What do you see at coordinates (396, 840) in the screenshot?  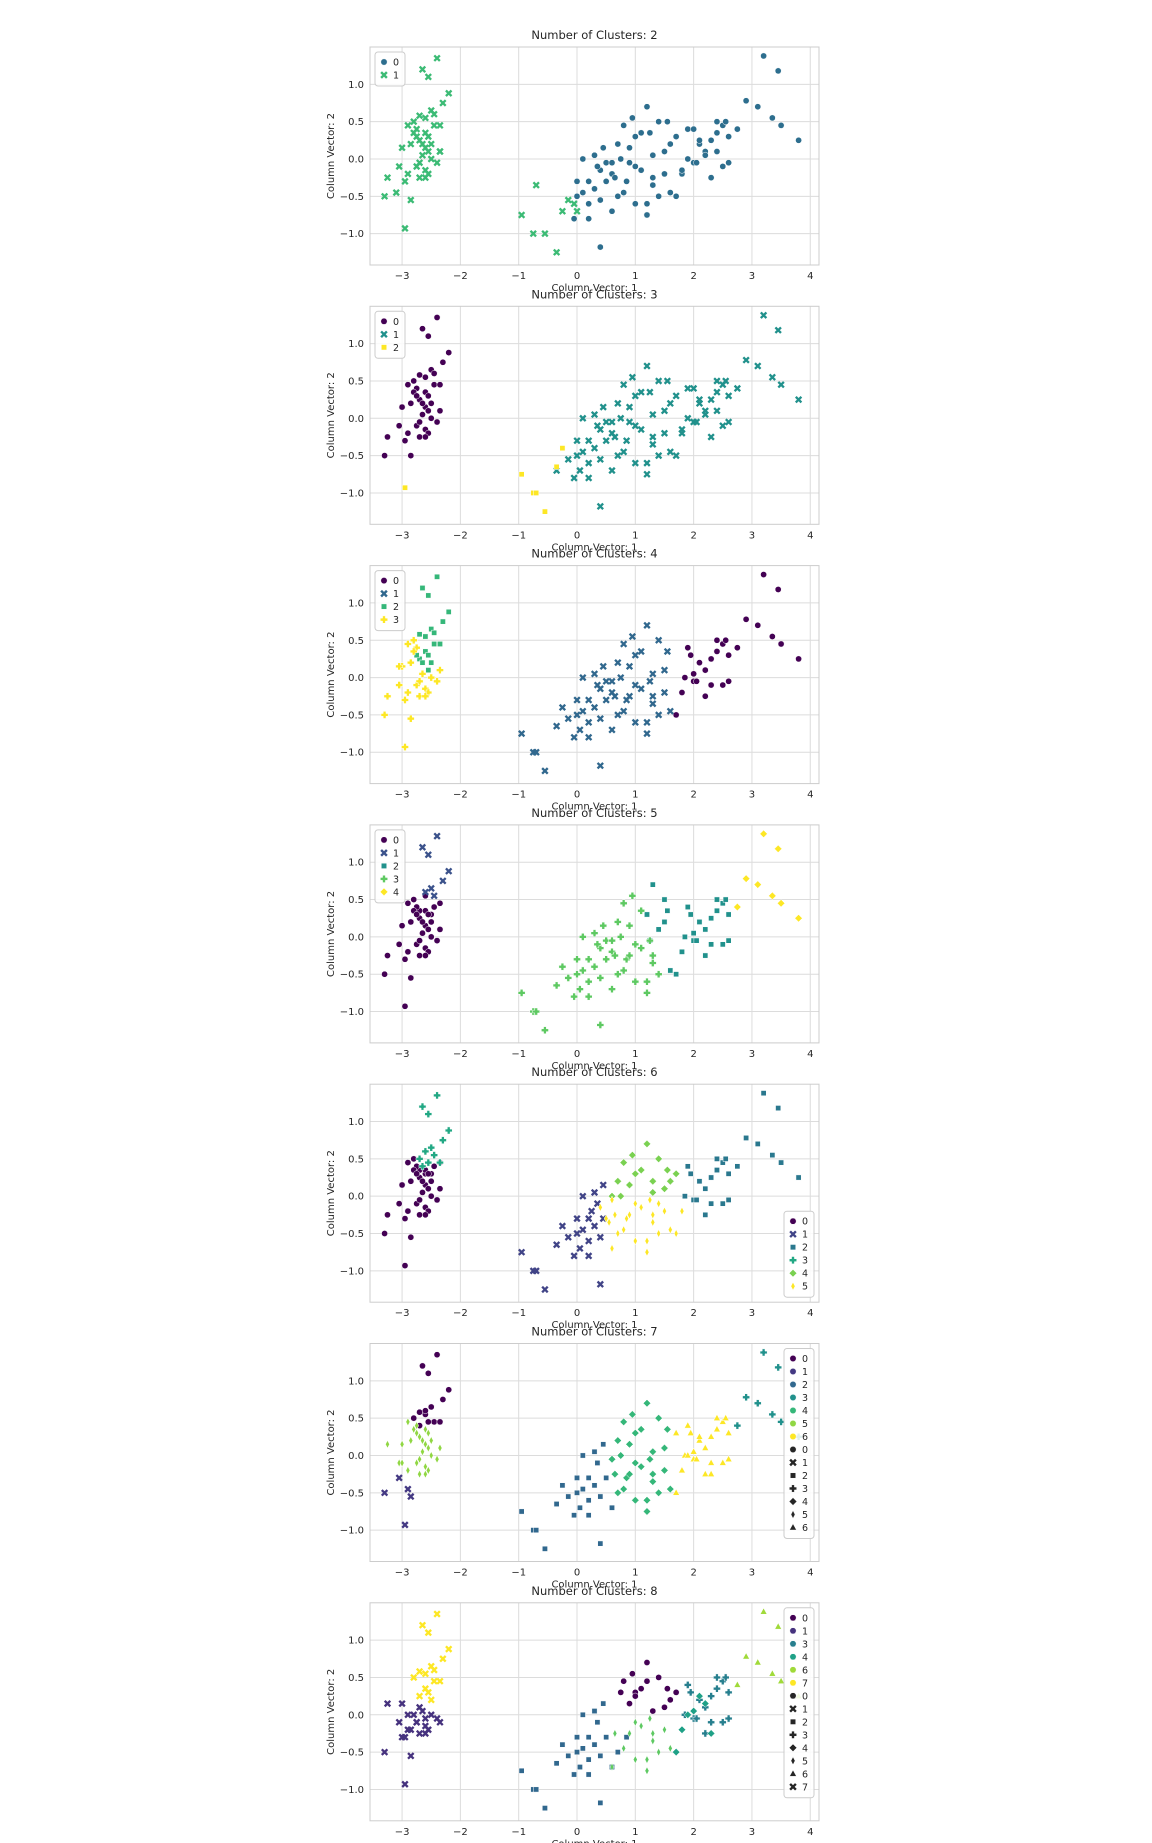 I see `legend-label: 0` at bounding box center [396, 840].